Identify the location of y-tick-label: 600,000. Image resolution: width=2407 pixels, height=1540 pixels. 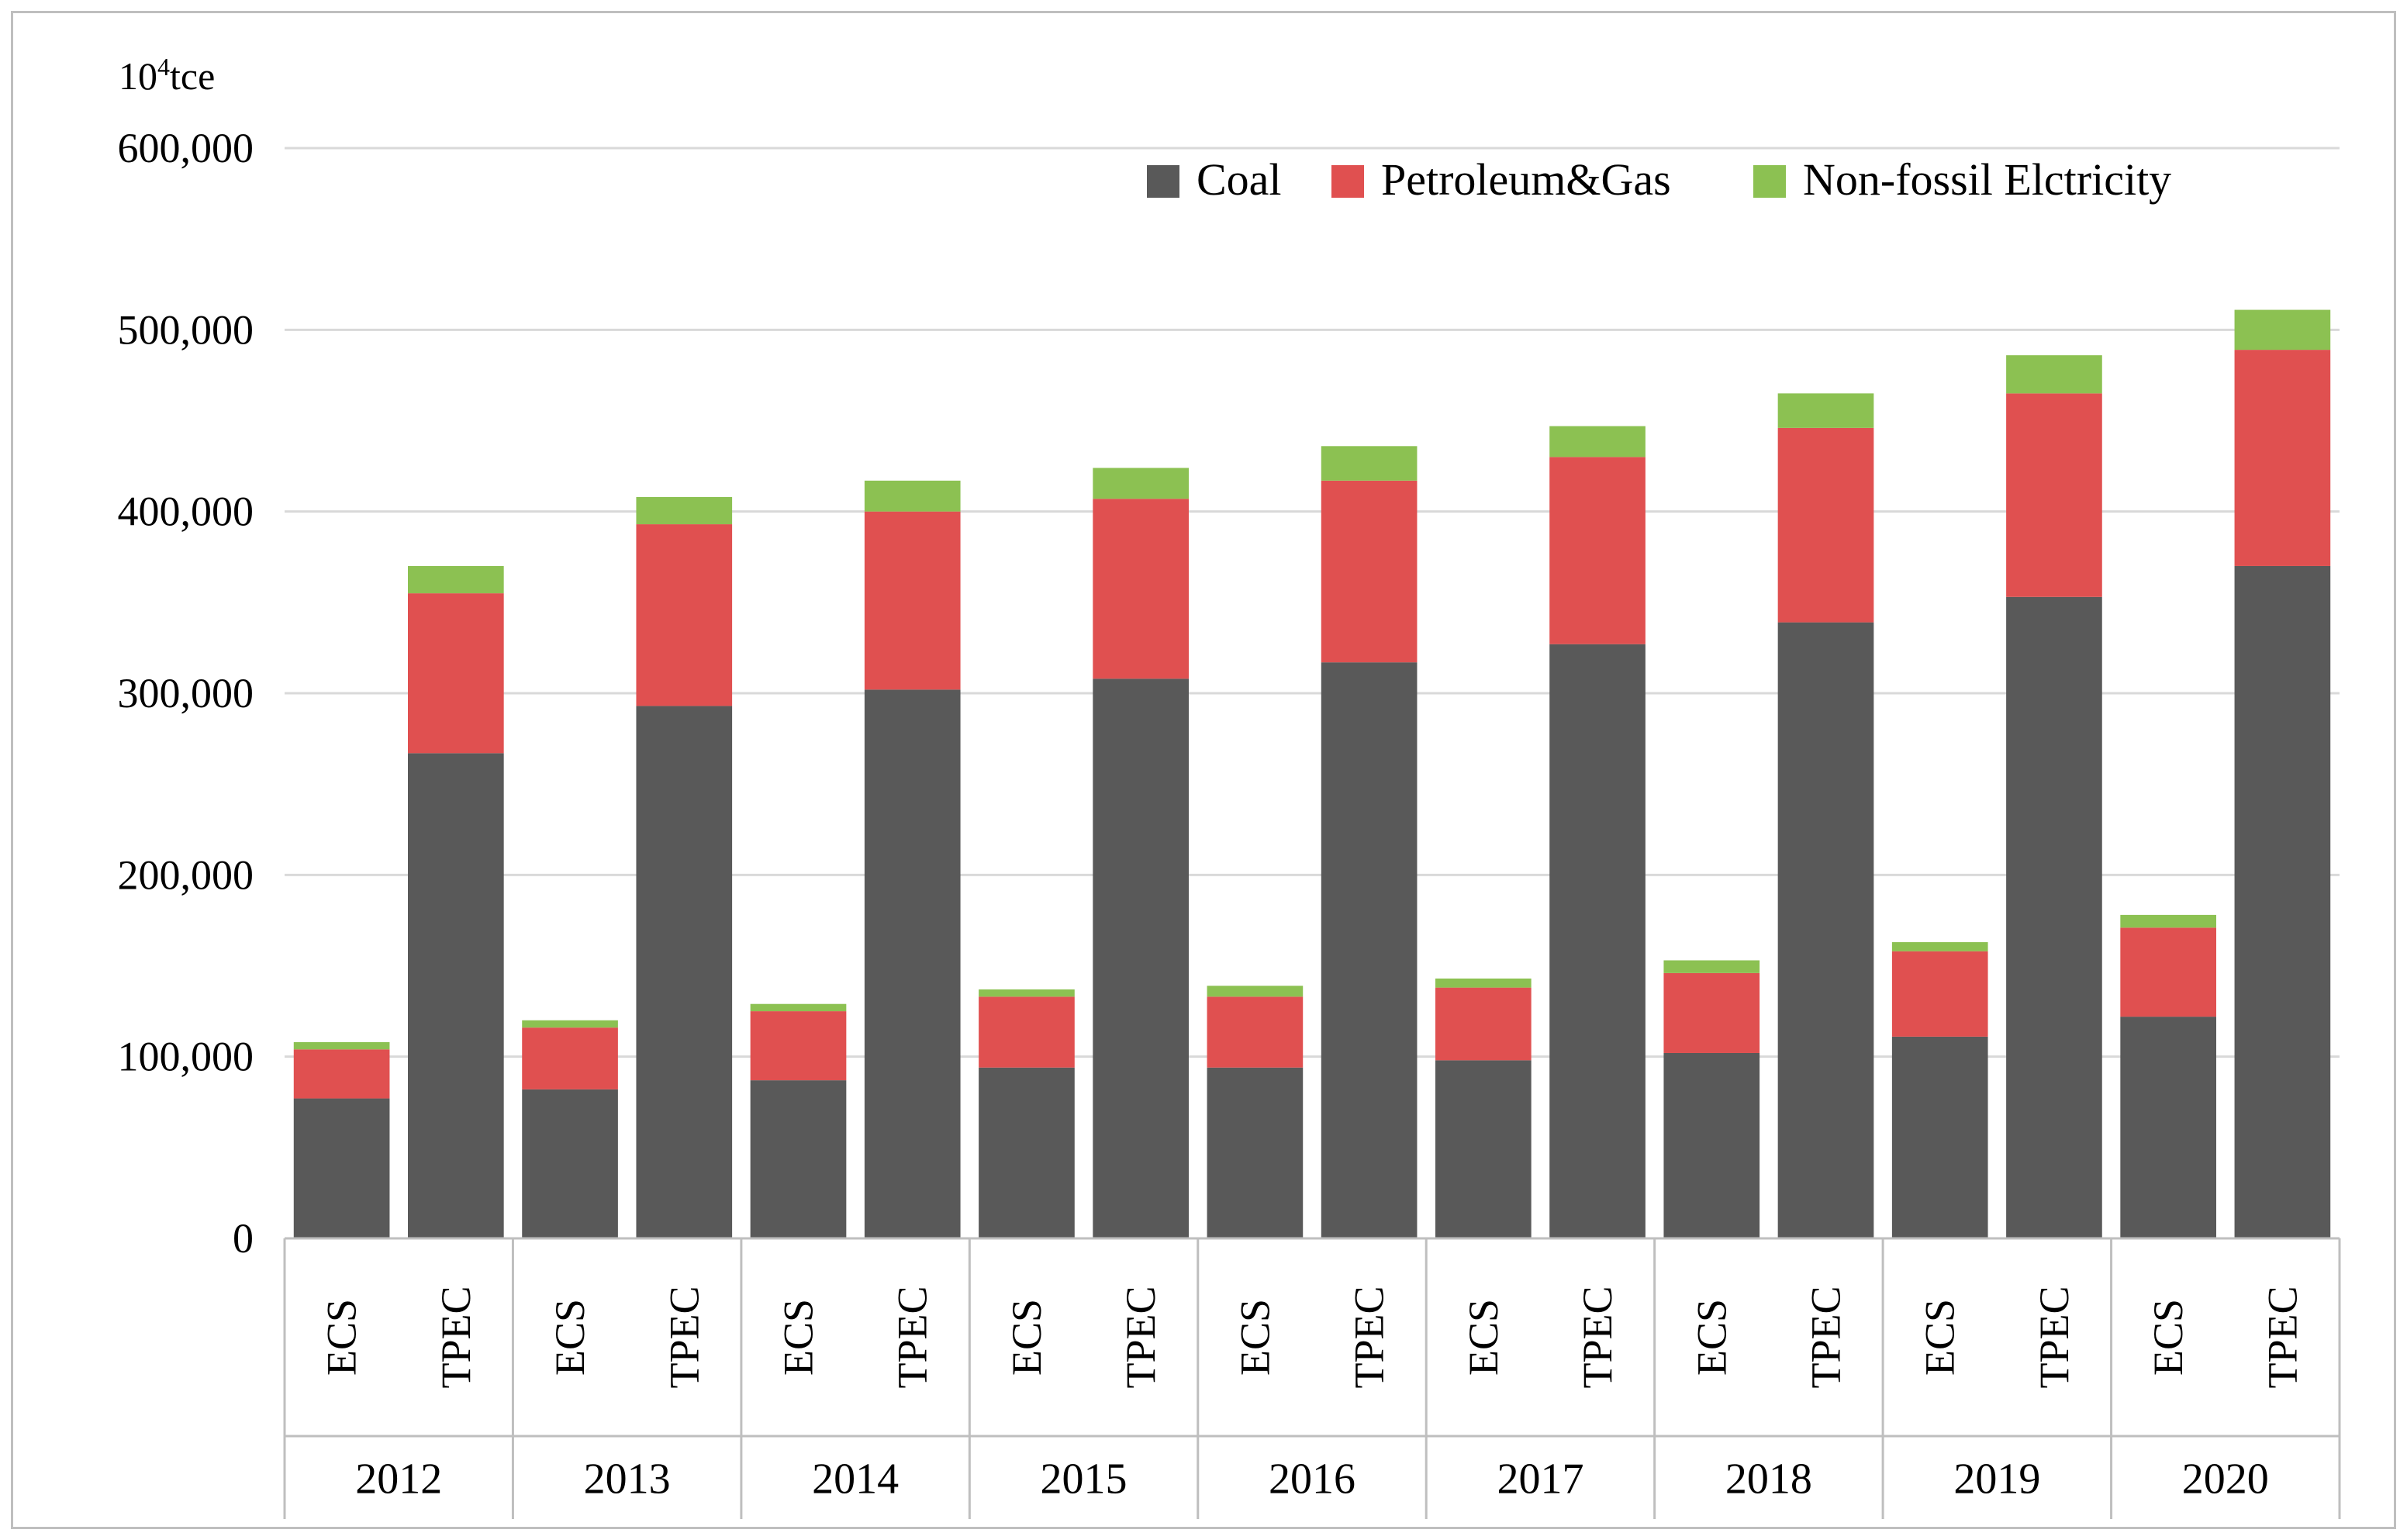
(186, 148).